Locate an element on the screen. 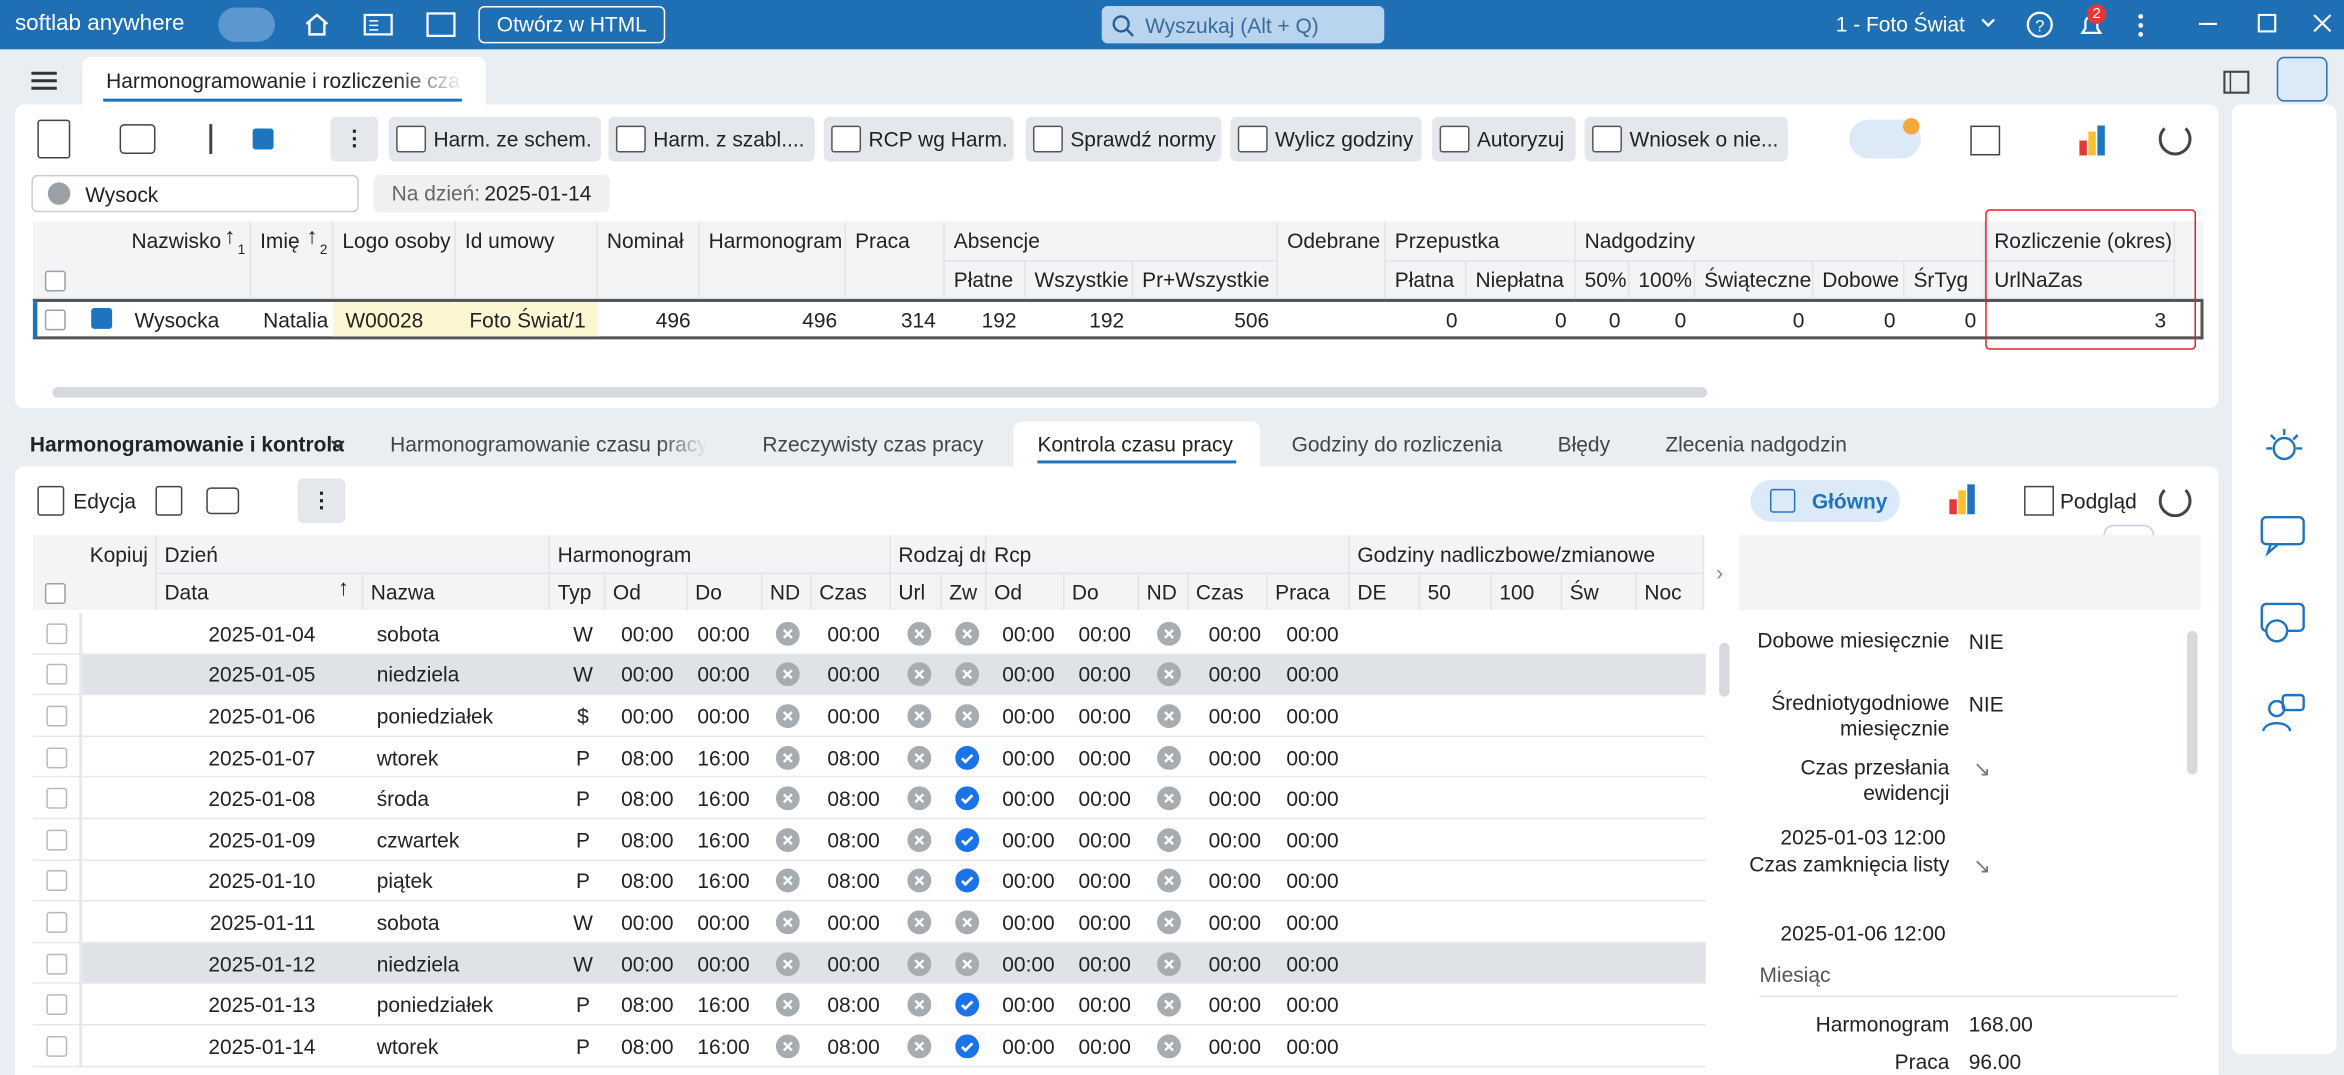 The width and height of the screenshot is (2344, 1075). toolbar-button: Sprawdź normy is located at coordinates (1123, 139).